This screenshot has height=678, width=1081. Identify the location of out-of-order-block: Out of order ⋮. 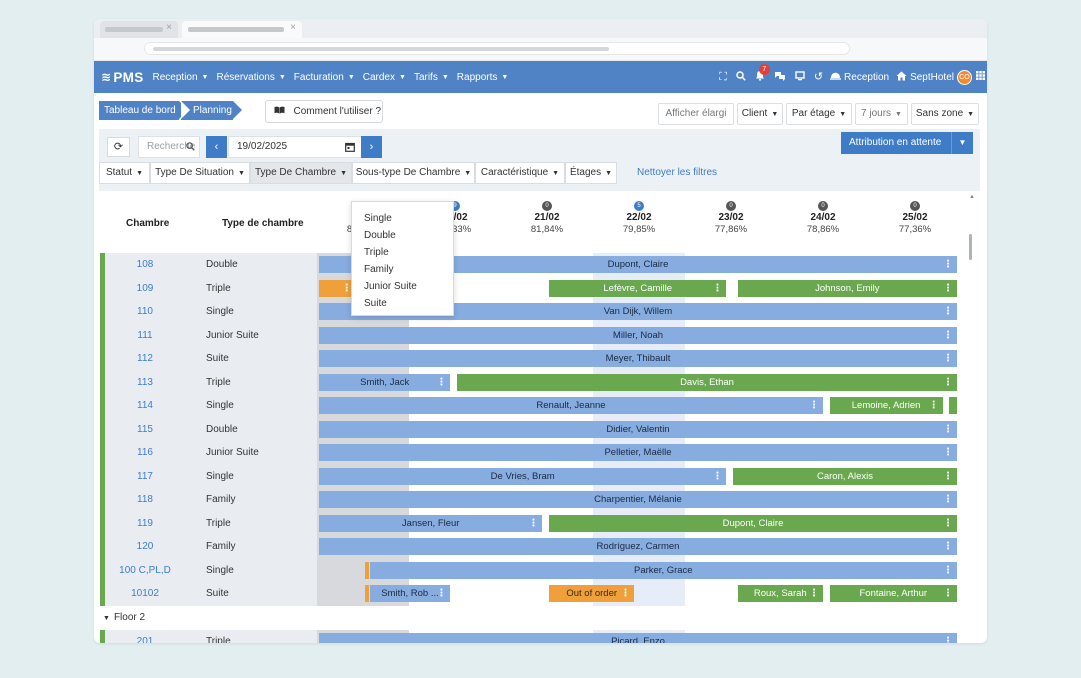
(592, 593).